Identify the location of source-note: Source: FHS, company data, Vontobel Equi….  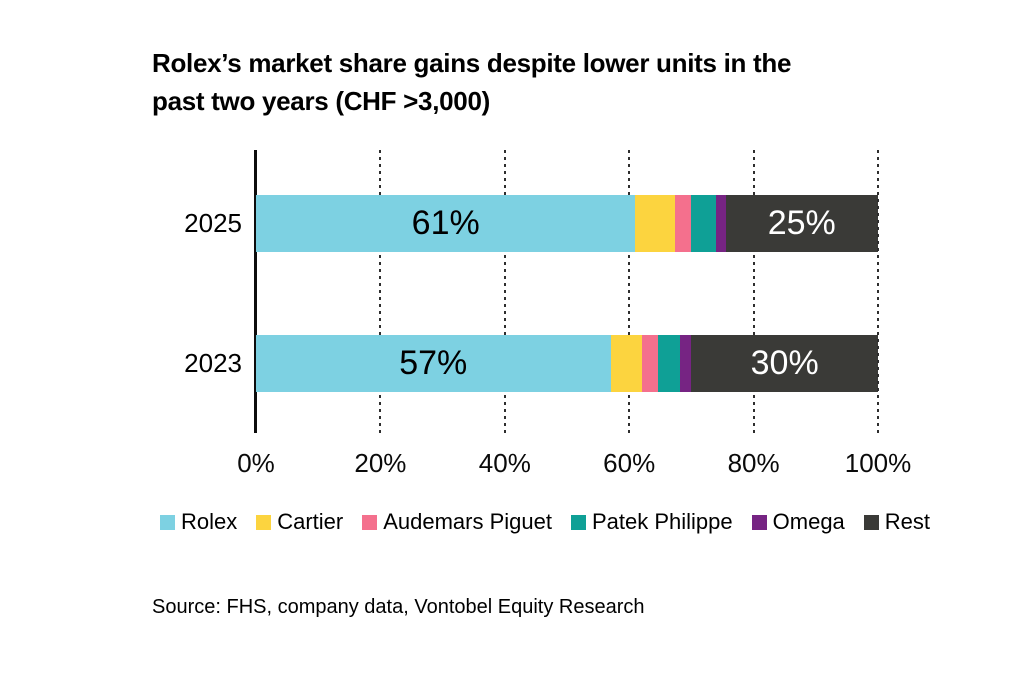
(398, 607).